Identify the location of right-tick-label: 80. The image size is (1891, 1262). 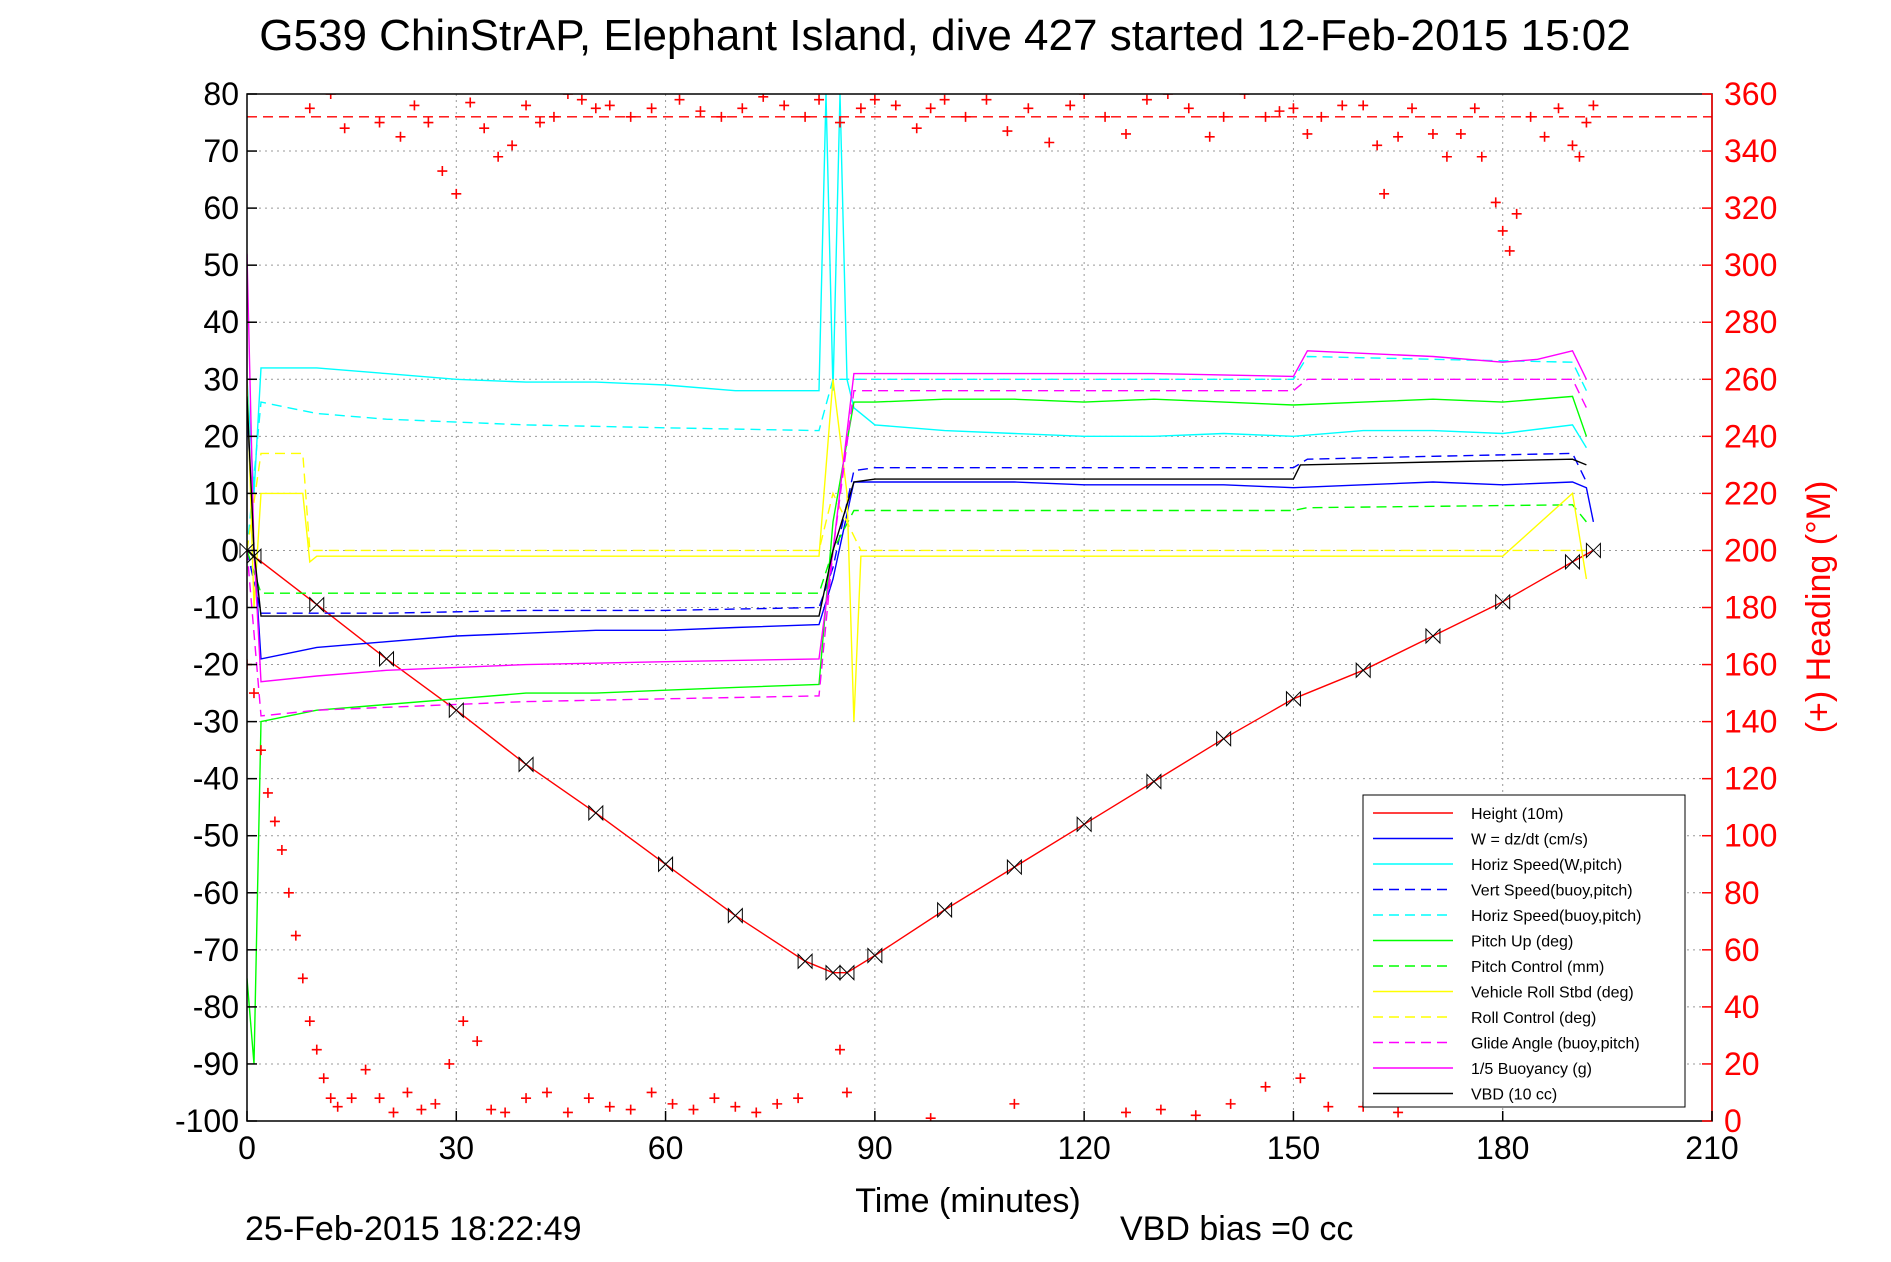
(1742, 893).